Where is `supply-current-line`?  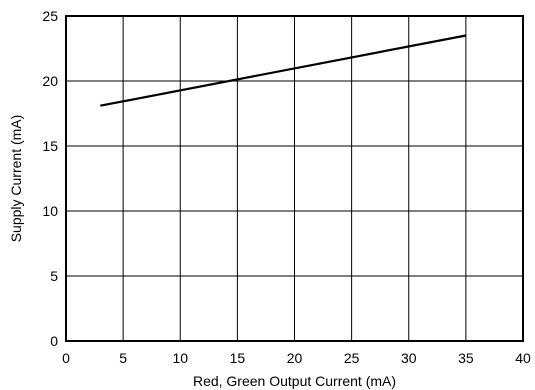 supply-current-line is located at coordinates (283, 70).